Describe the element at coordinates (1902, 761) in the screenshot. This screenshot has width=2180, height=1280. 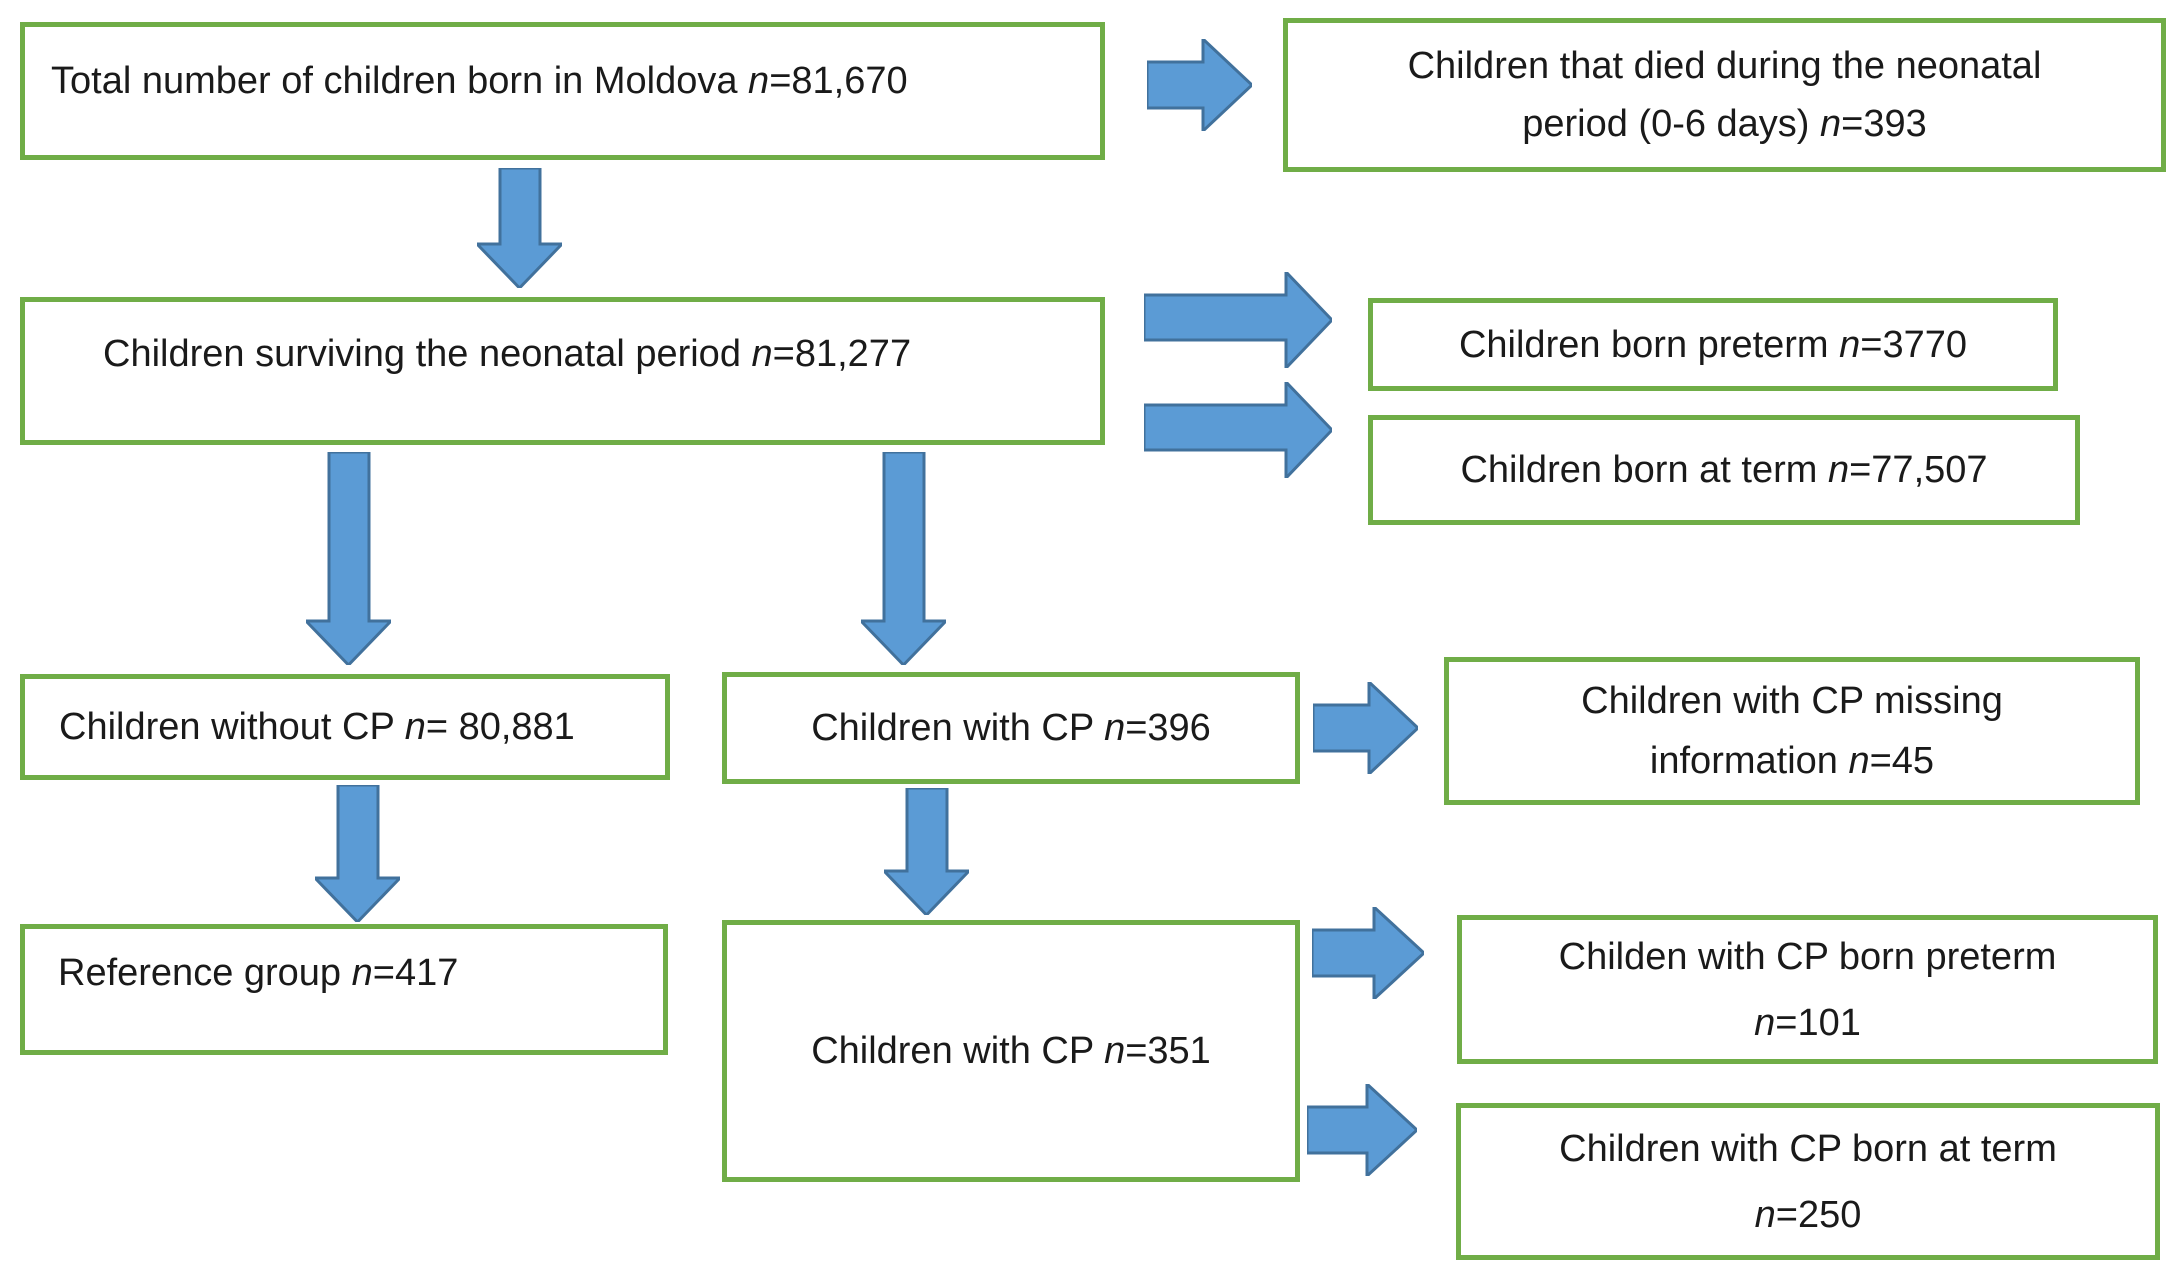
I see `text-segment: =45` at that location.